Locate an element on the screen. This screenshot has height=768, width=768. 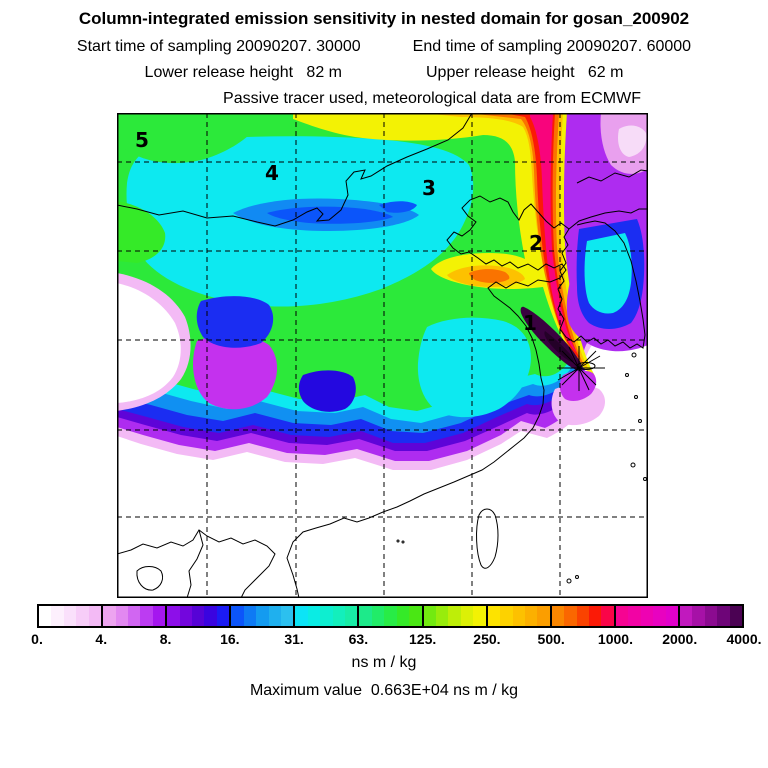
lower-release-text: Lower release height 82 m is located at coordinates (243, 72).